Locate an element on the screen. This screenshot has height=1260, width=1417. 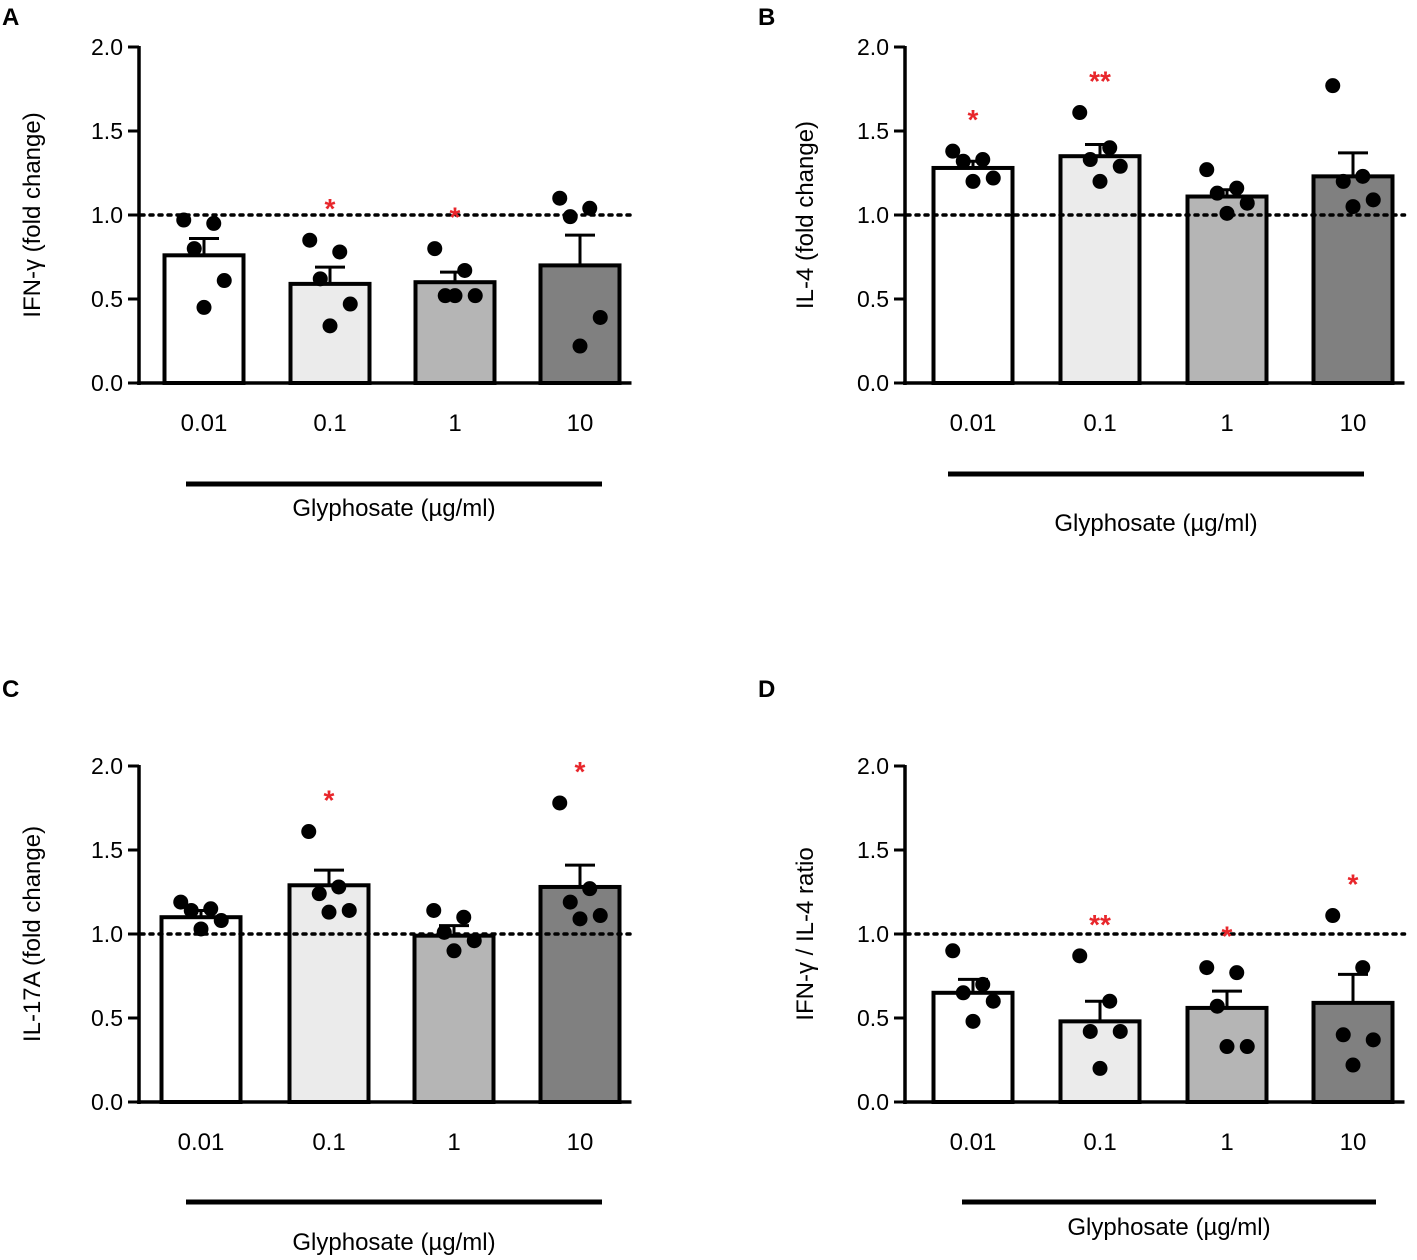
y-axis-title: IL-17A (fold change) is located at coordinates (32, 934).